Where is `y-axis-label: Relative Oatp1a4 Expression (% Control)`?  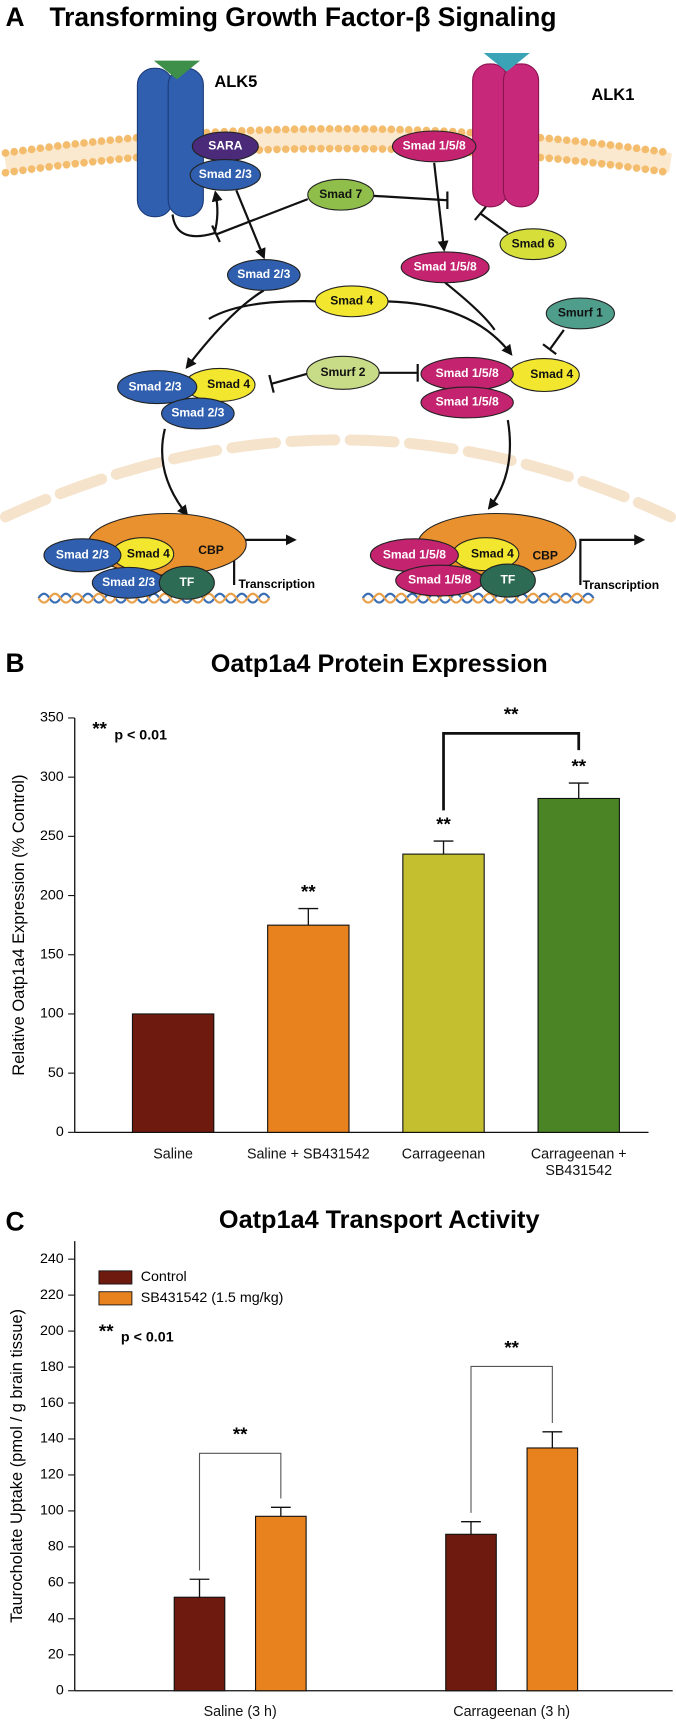
y-axis-label: Relative Oatp1a4 Expression (% Control) is located at coordinates (19, 925).